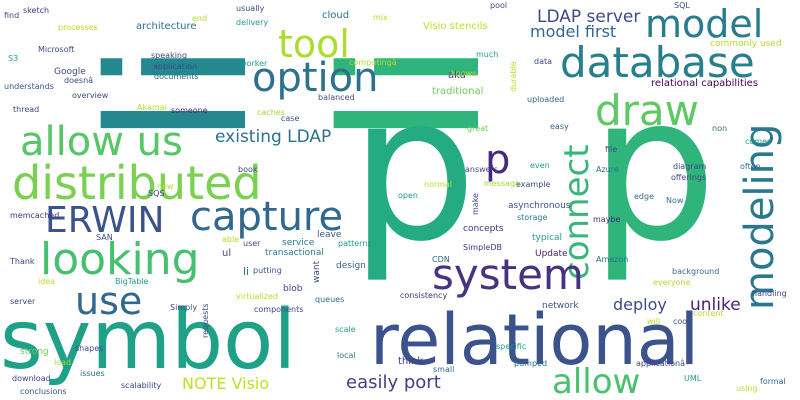 The width and height of the screenshot is (800, 400). I want to click on word-draw: draw, so click(647, 110).